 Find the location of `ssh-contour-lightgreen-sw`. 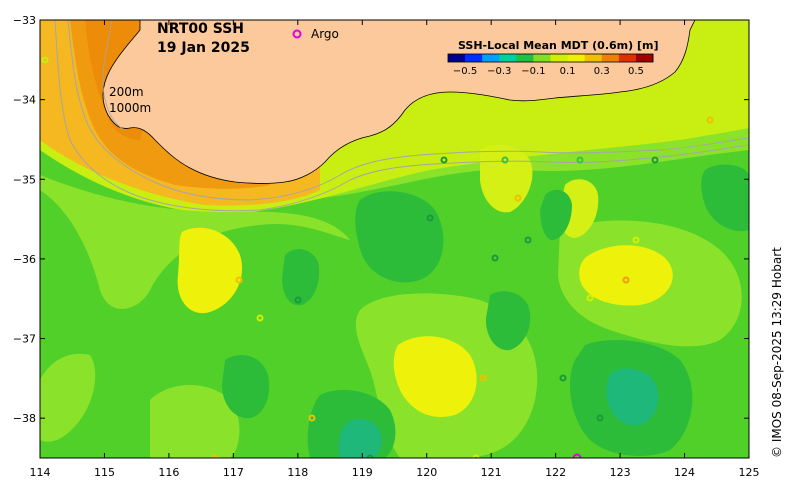

ssh-contour-lightgreen-sw is located at coordinates (195, 421).